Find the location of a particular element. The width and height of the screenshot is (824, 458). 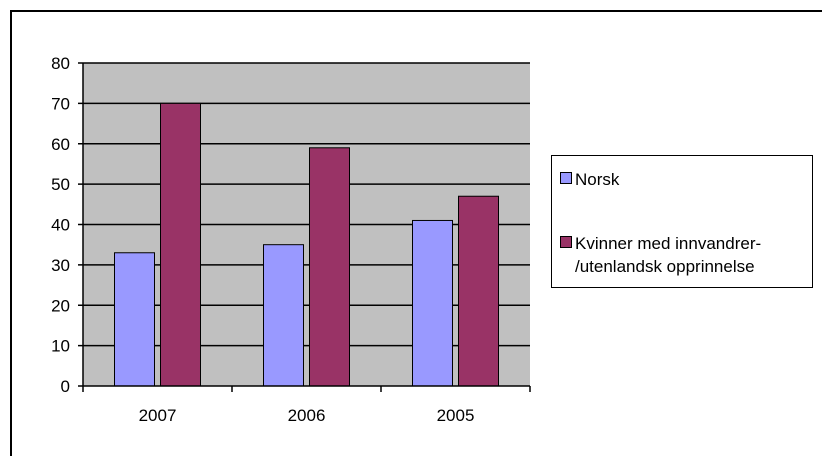

y-tick-label-20: 20 is located at coordinates (60, 305).